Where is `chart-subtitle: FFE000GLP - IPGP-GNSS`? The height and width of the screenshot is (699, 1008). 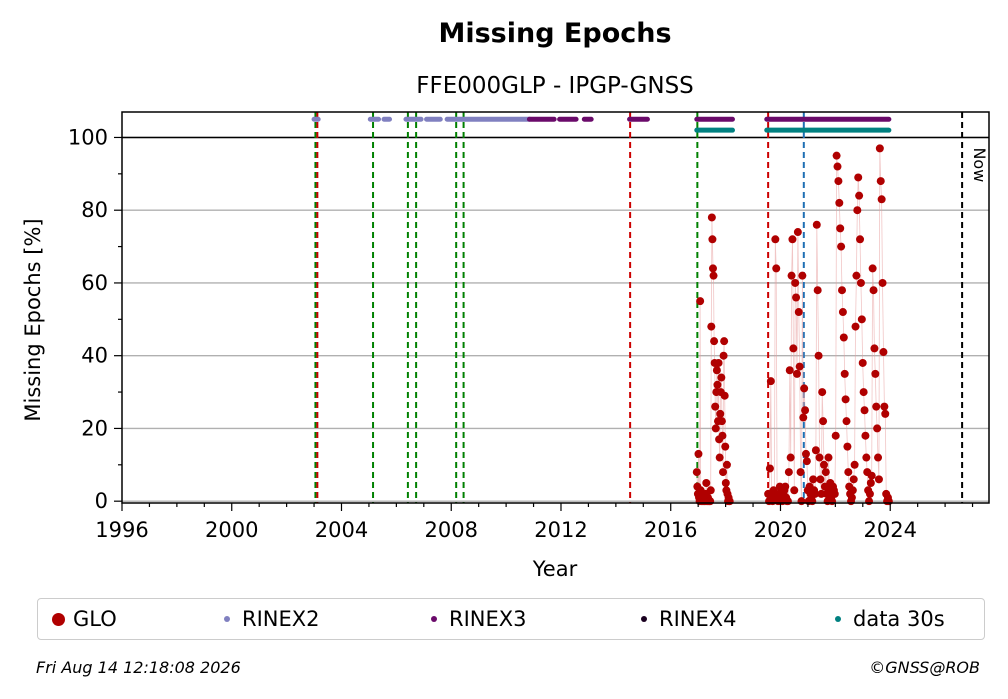
chart-subtitle: FFE000GLP - IPGP-GNSS is located at coordinates (555, 86).